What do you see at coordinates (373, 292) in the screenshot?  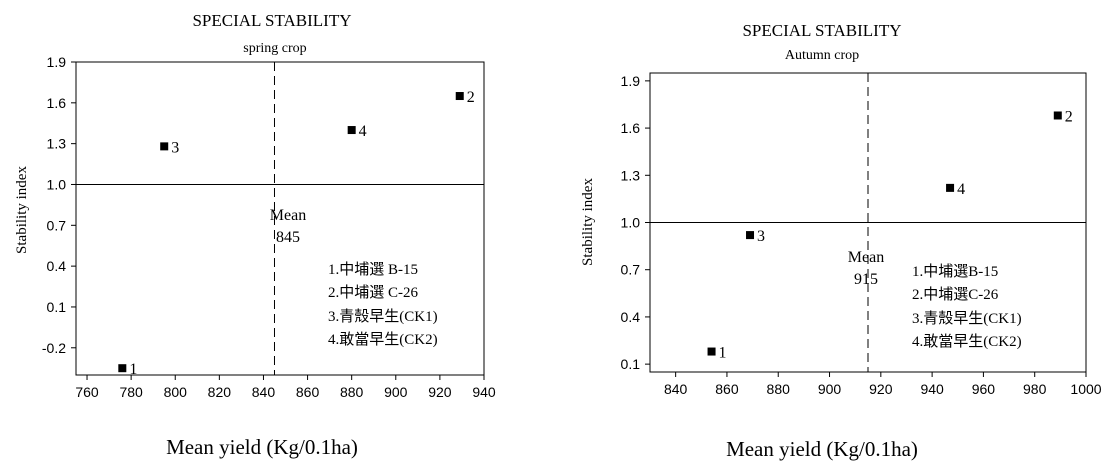 I see `legend-entry: 2.中埔選 C-26` at bounding box center [373, 292].